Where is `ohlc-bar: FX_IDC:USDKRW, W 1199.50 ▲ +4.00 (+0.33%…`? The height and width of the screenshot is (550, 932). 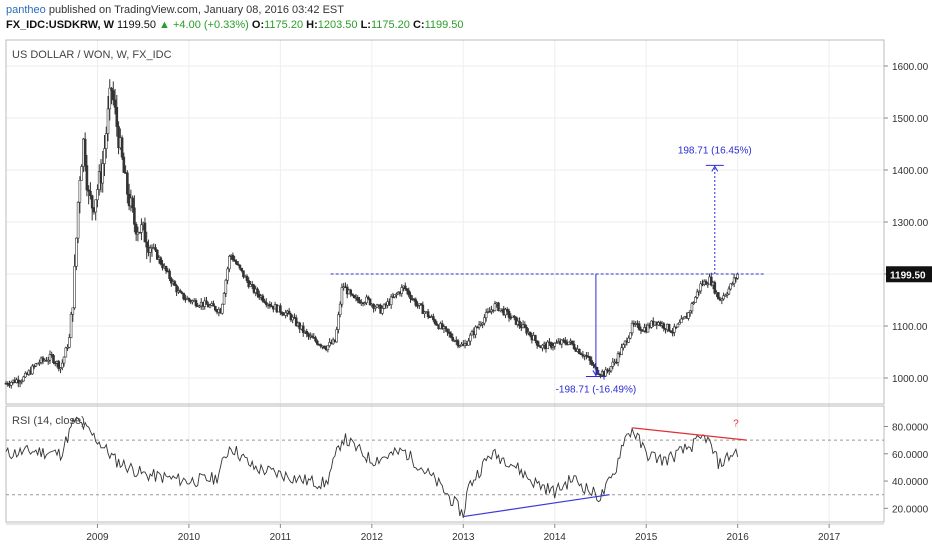
ohlc-bar: FX_IDC:USDKRW, W 1199.50 ▲ +4.00 (+0.33%… is located at coordinates (235, 25).